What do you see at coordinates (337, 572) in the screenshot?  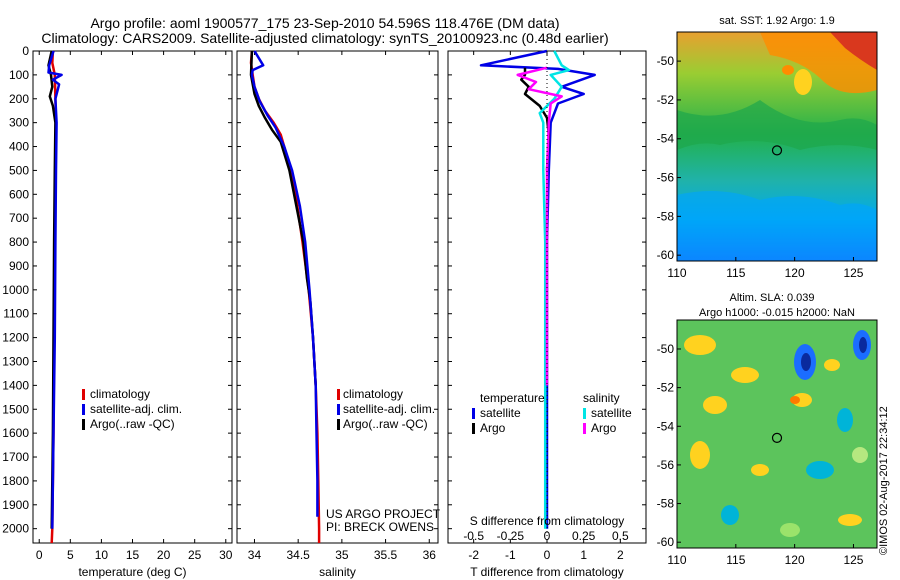 I see `salinity-x-axis-label: salinity` at bounding box center [337, 572].